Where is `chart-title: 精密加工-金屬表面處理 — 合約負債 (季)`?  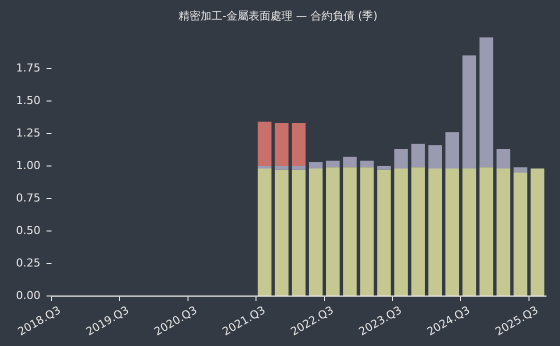 chart-title: 精密加工-金屬表面處理 — 合約負債 (季) is located at coordinates (278, 15).